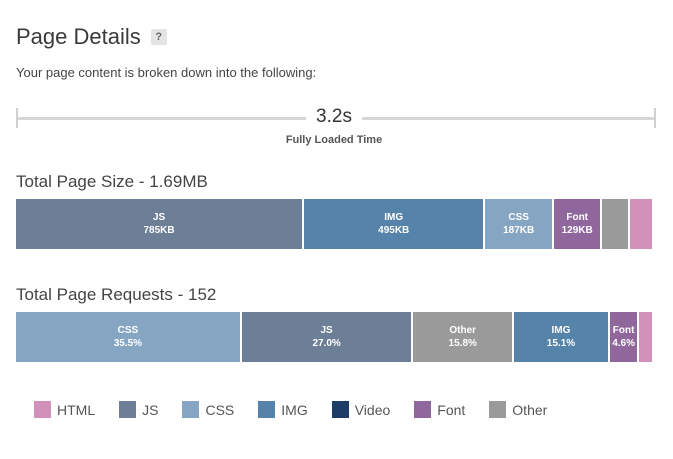 This screenshot has width=673, height=459. I want to click on fully-loaded-time-caption: Fully Loaded Time, so click(334, 140).